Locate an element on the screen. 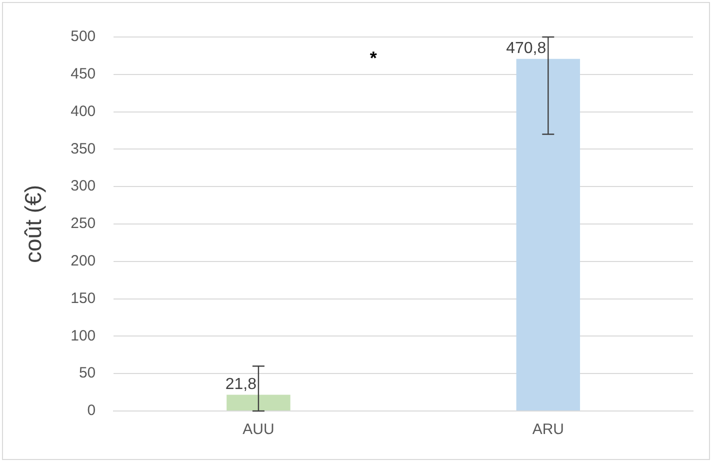 The image size is (714, 464). y-tick-label: 200 is located at coordinates (83, 261).